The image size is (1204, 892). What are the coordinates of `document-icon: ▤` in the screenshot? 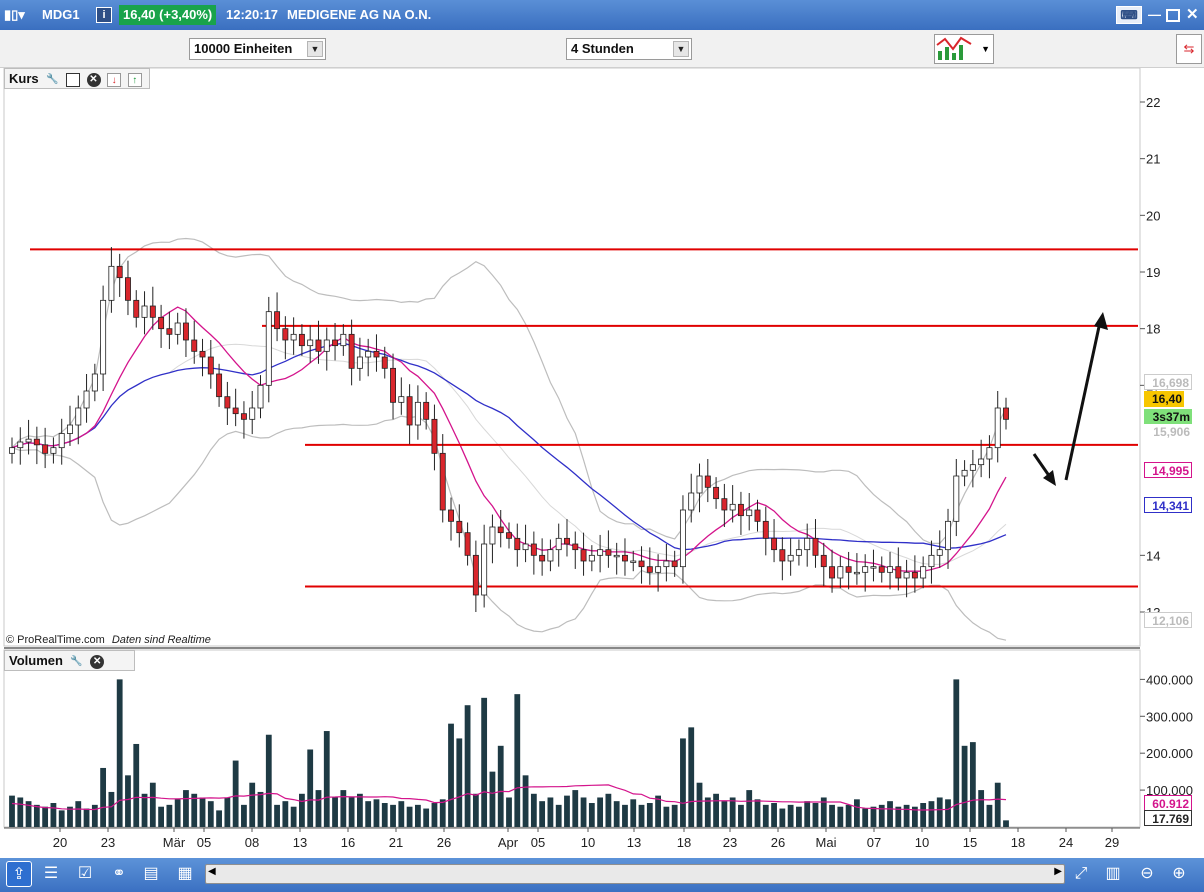 It's located at (151, 873).